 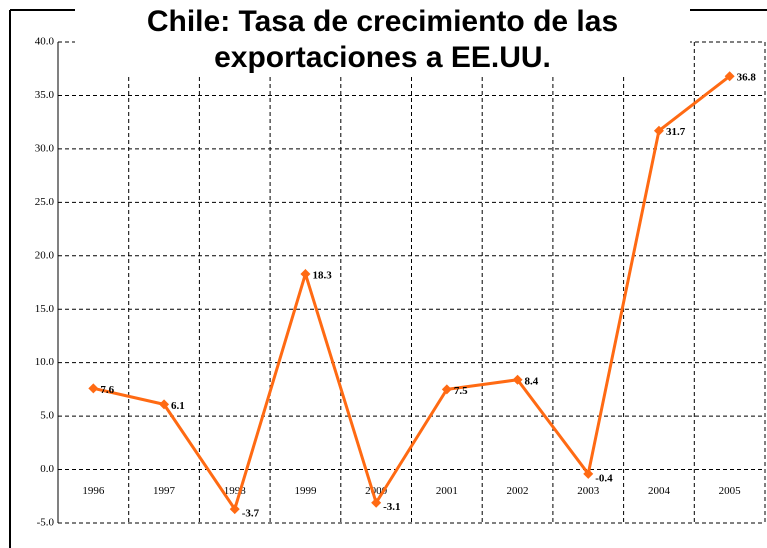 What do you see at coordinates (659, 491) in the screenshot?
I see `x-tick-label: 2004` at bounding box center [659, 491].